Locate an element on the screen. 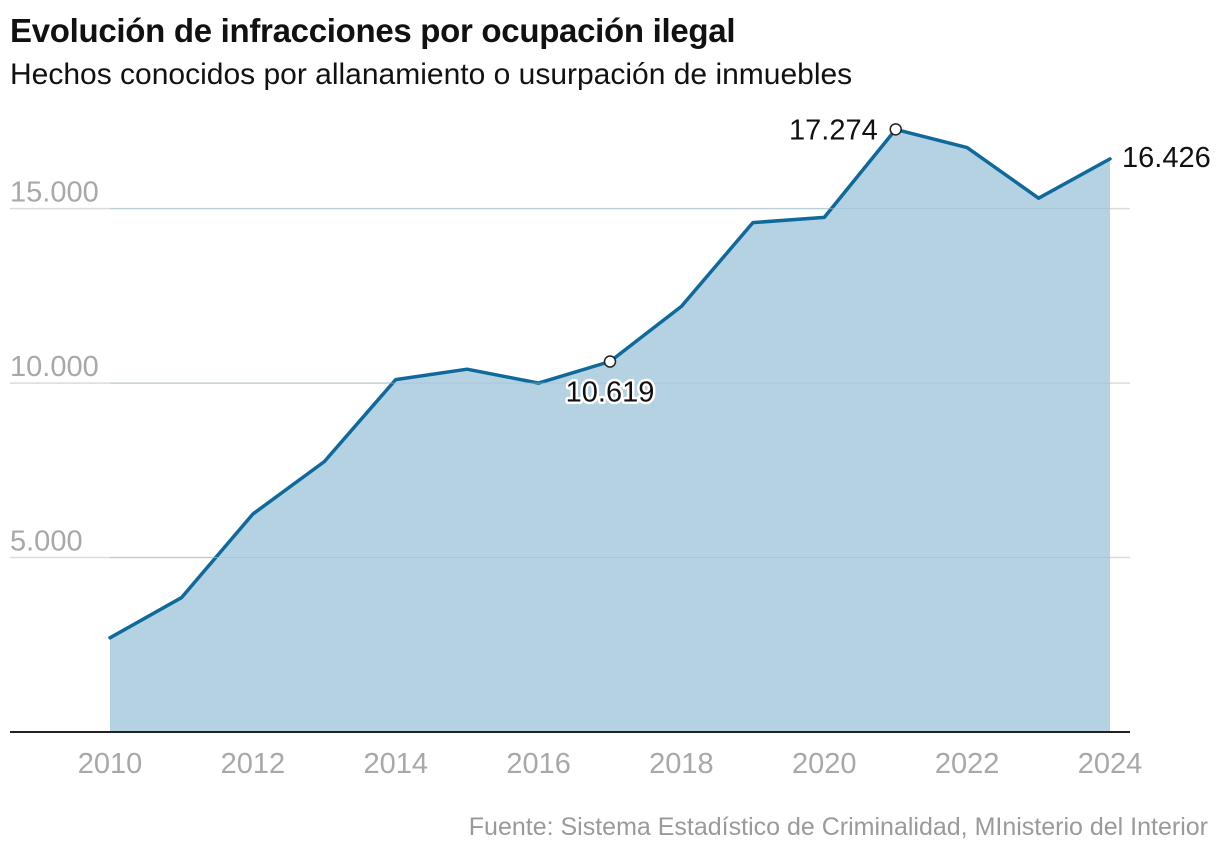 This screenshot has height=858, width=1220. data-label-halo: 17.274 is located at coordinates (833, 130).